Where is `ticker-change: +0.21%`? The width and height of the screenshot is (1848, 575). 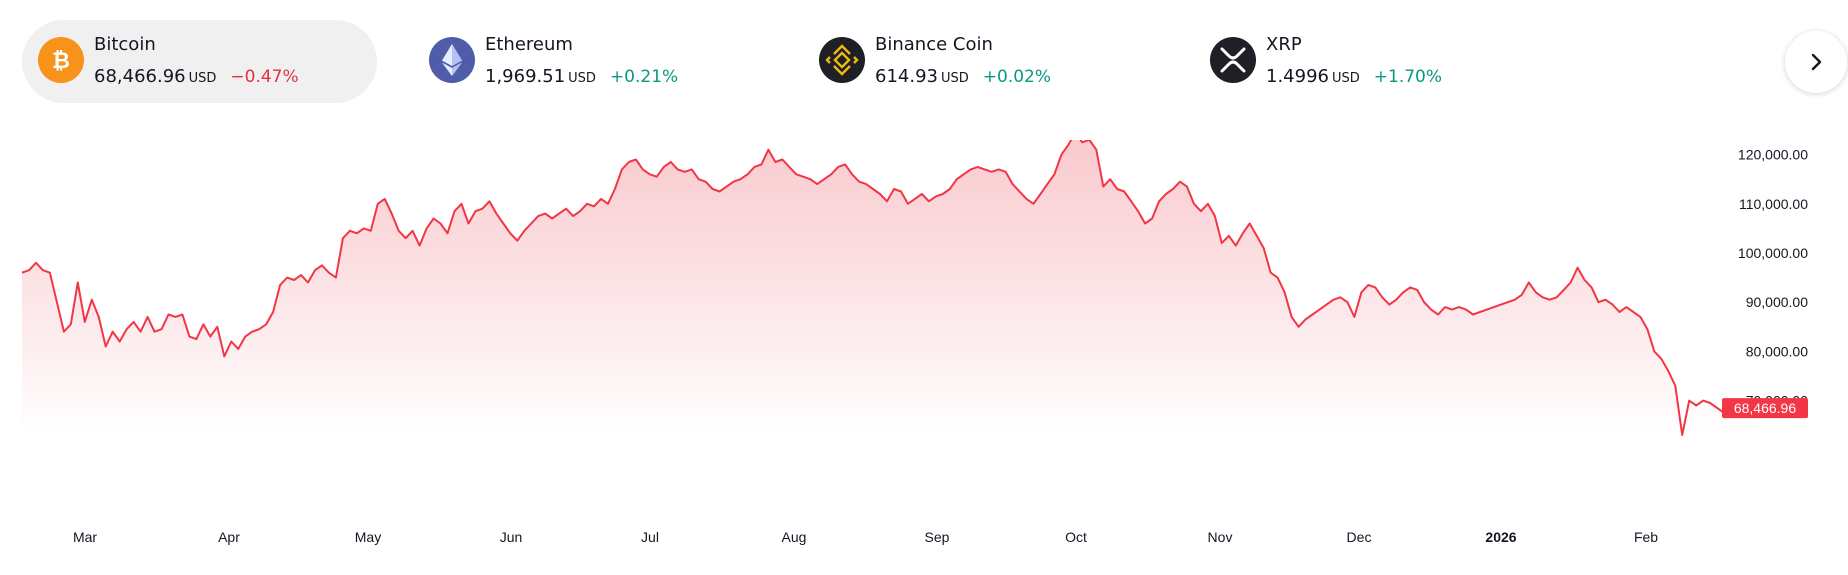
ticker-change: +0.21% is located at coordinates (644, 77).